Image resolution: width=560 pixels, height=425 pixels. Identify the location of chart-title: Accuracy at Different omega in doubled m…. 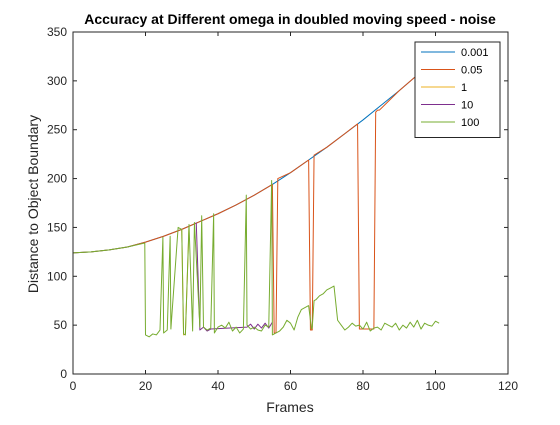
(290, 19).